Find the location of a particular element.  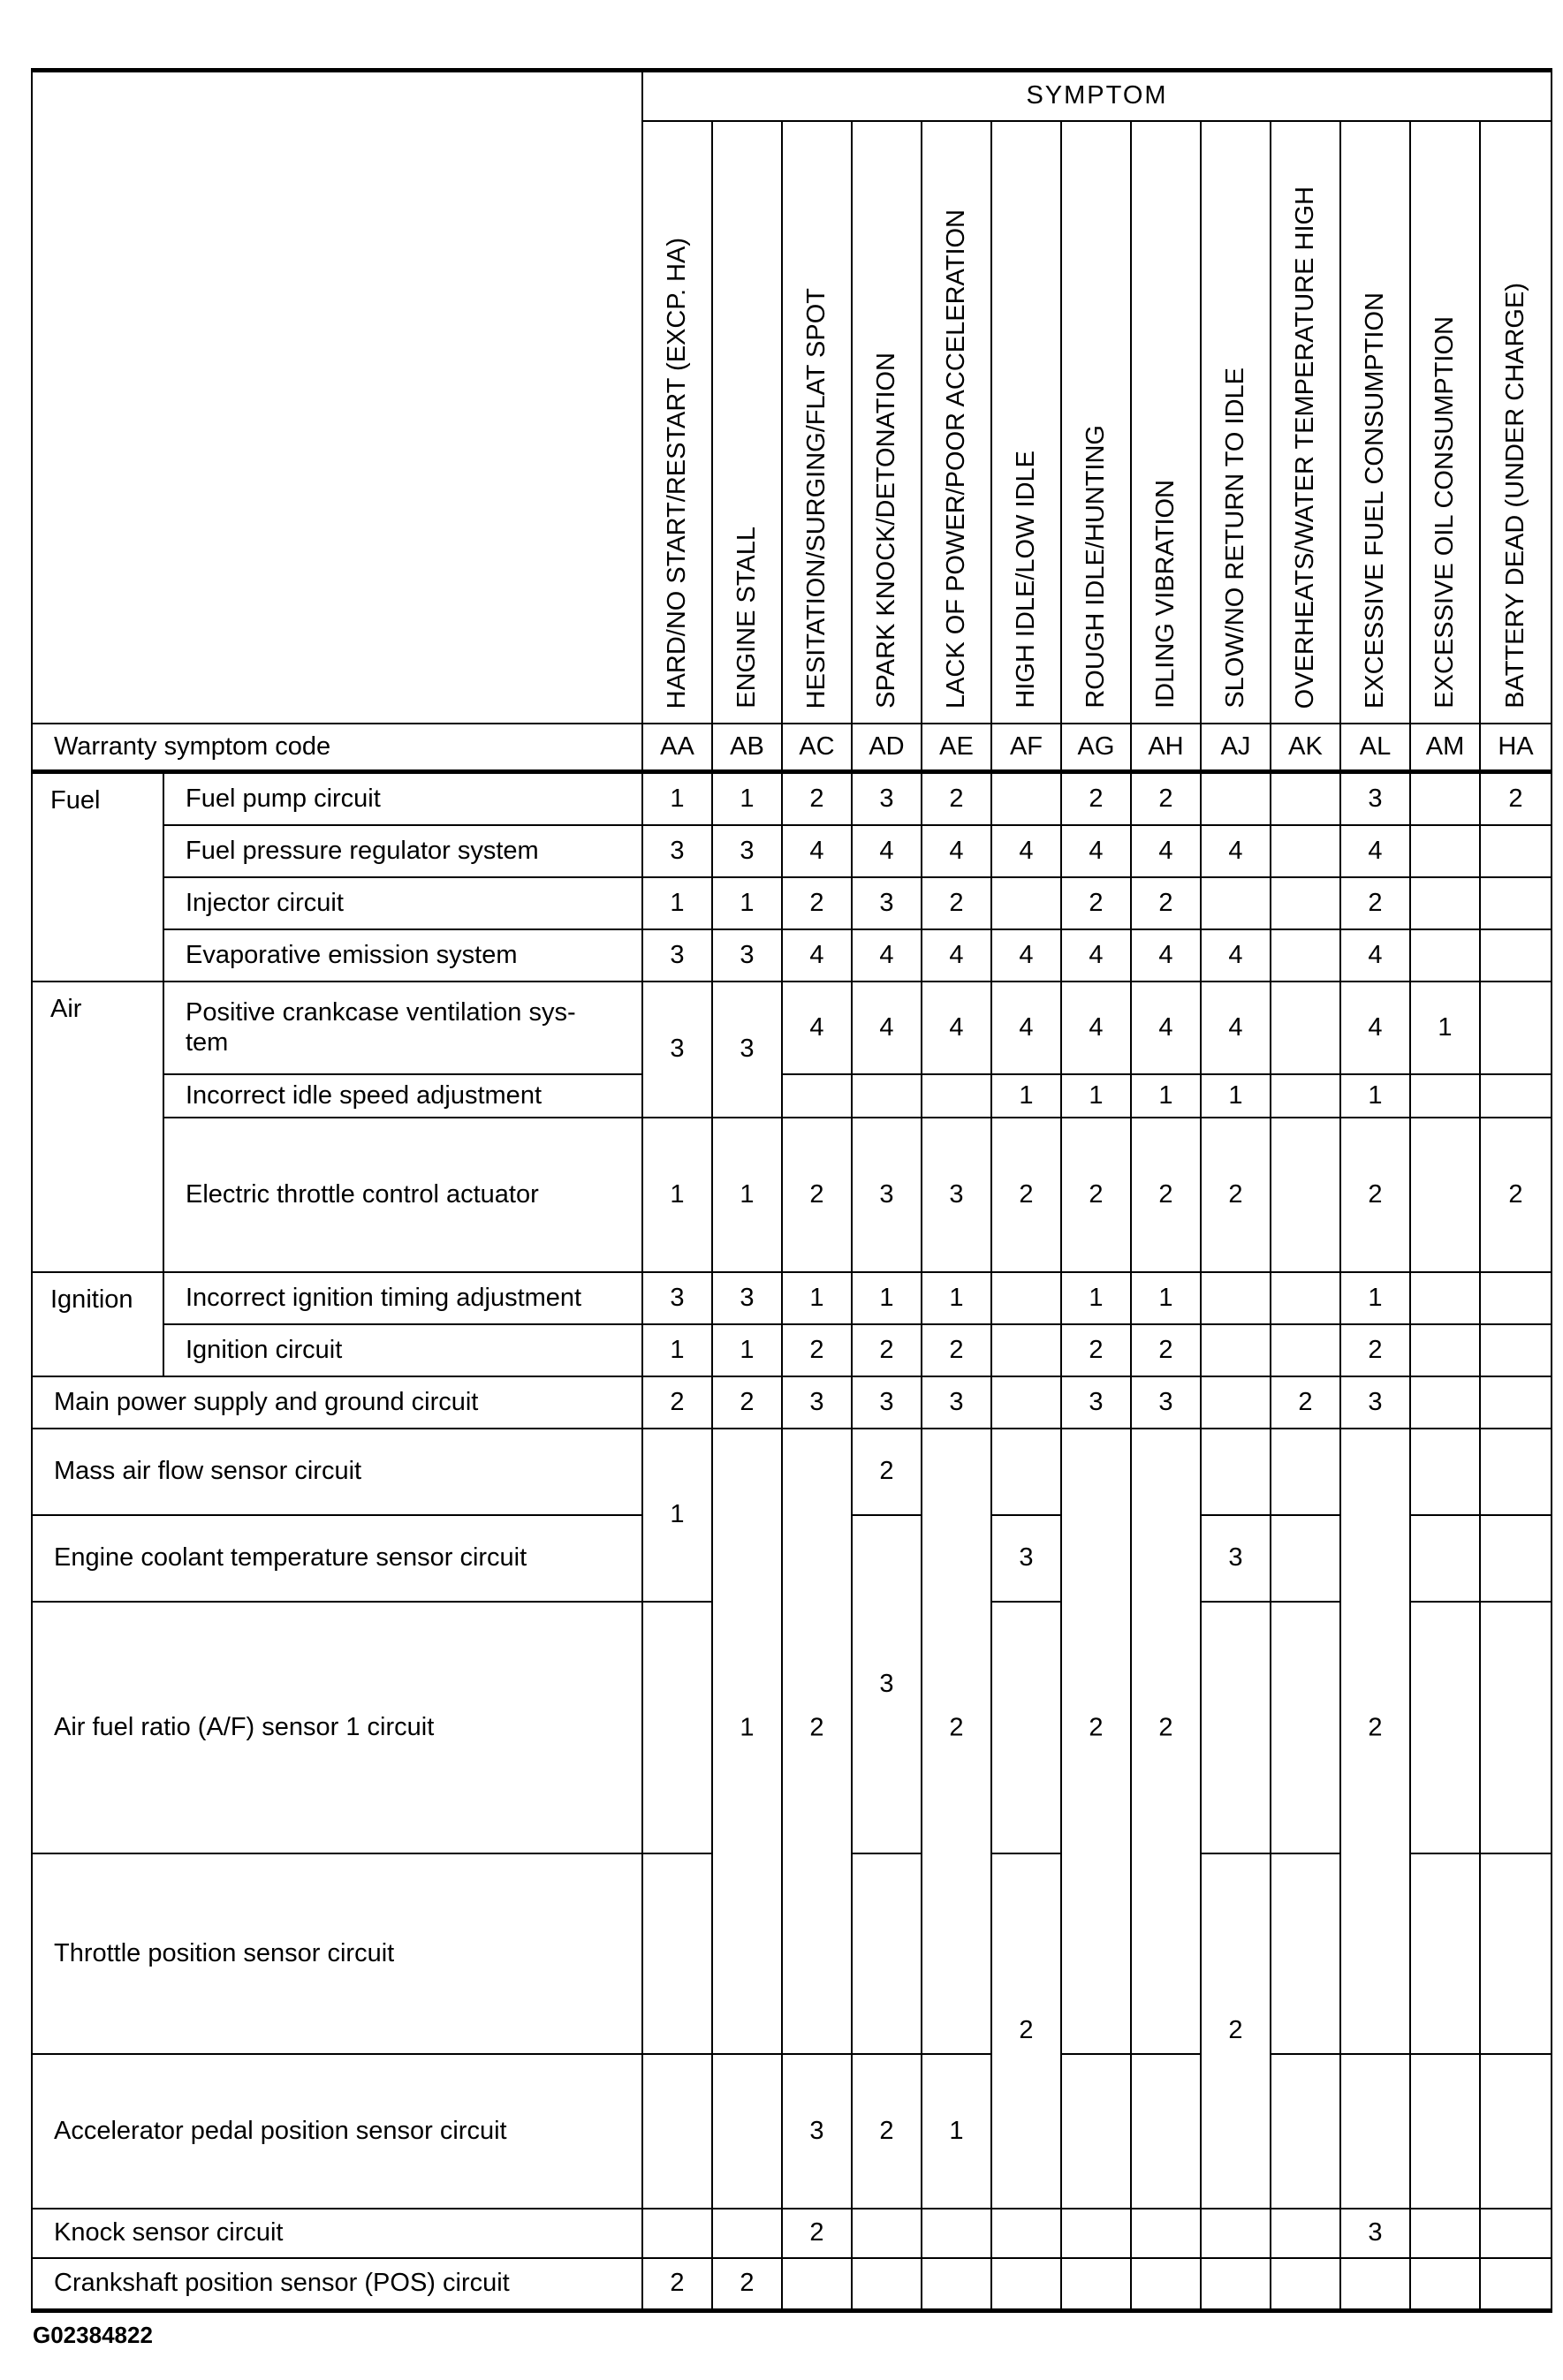

column-header-text: SLOW/NO RETURN TO IDLE is located at coordinates (1234, 538).